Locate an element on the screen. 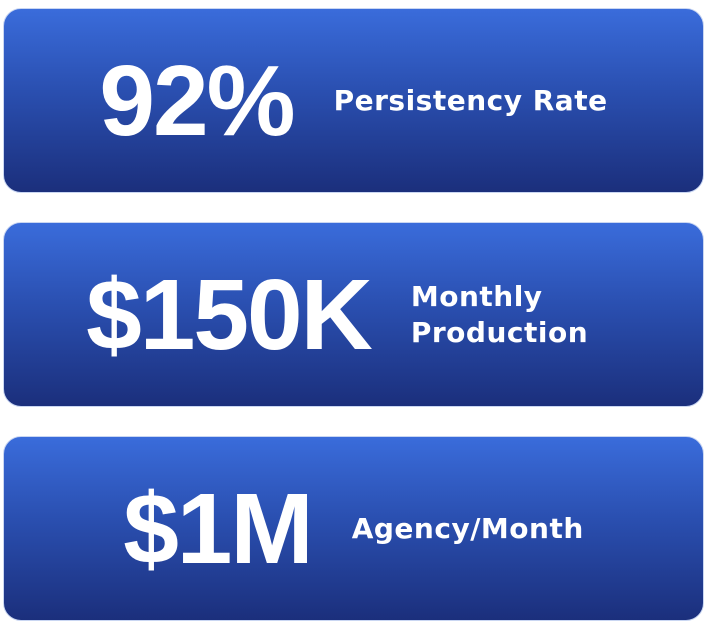 The image size is (709, 634). stat-value: $150K is located at coordinates (229, 314).